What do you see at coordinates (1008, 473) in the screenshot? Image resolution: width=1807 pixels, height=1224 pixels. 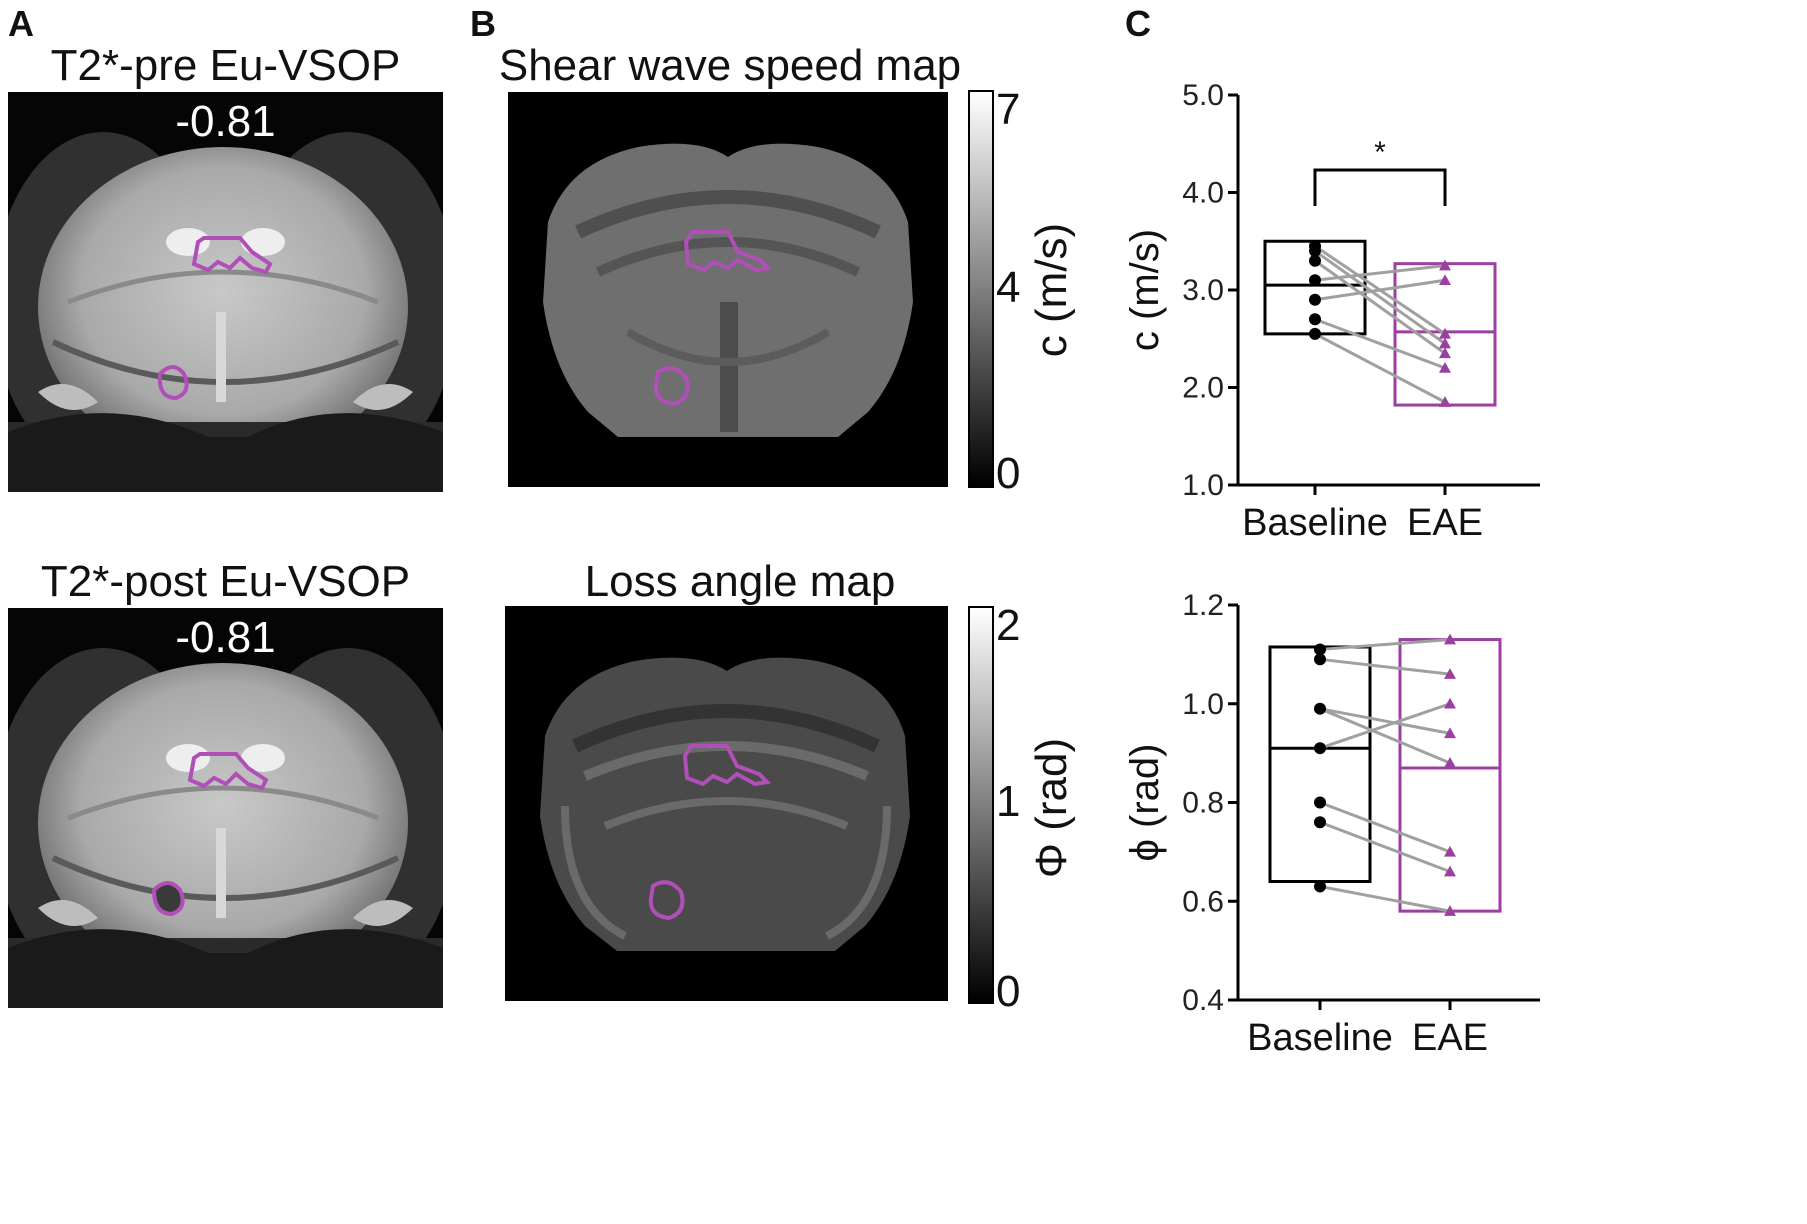 I see `colorbar-c-min: 0` at bounding box center [1008, 473].